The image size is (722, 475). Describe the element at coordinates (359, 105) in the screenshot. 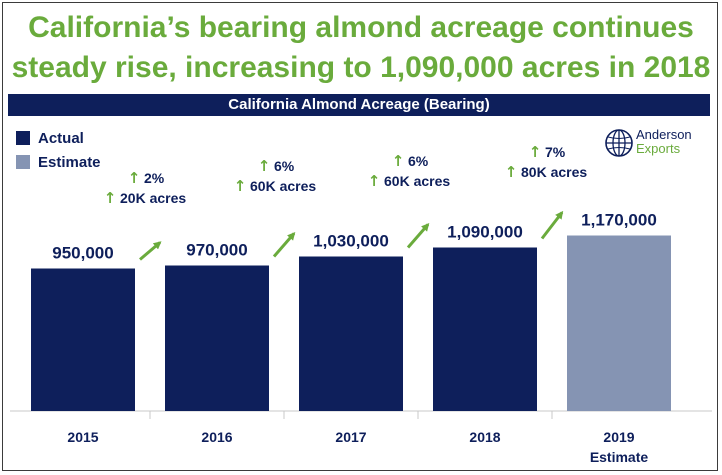

I see `chart-title: California Almond Acreage (Bearing)` at that location.